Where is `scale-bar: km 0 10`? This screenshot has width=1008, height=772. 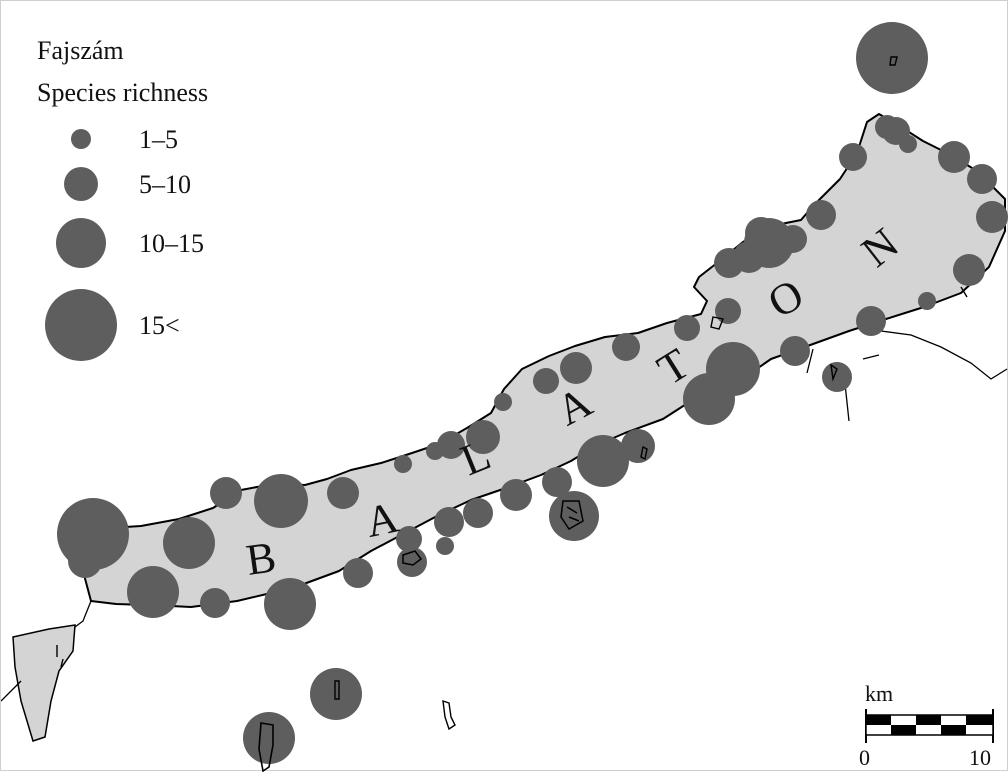 scale-bar: km 0 10 is located at coordinates (926, 725).